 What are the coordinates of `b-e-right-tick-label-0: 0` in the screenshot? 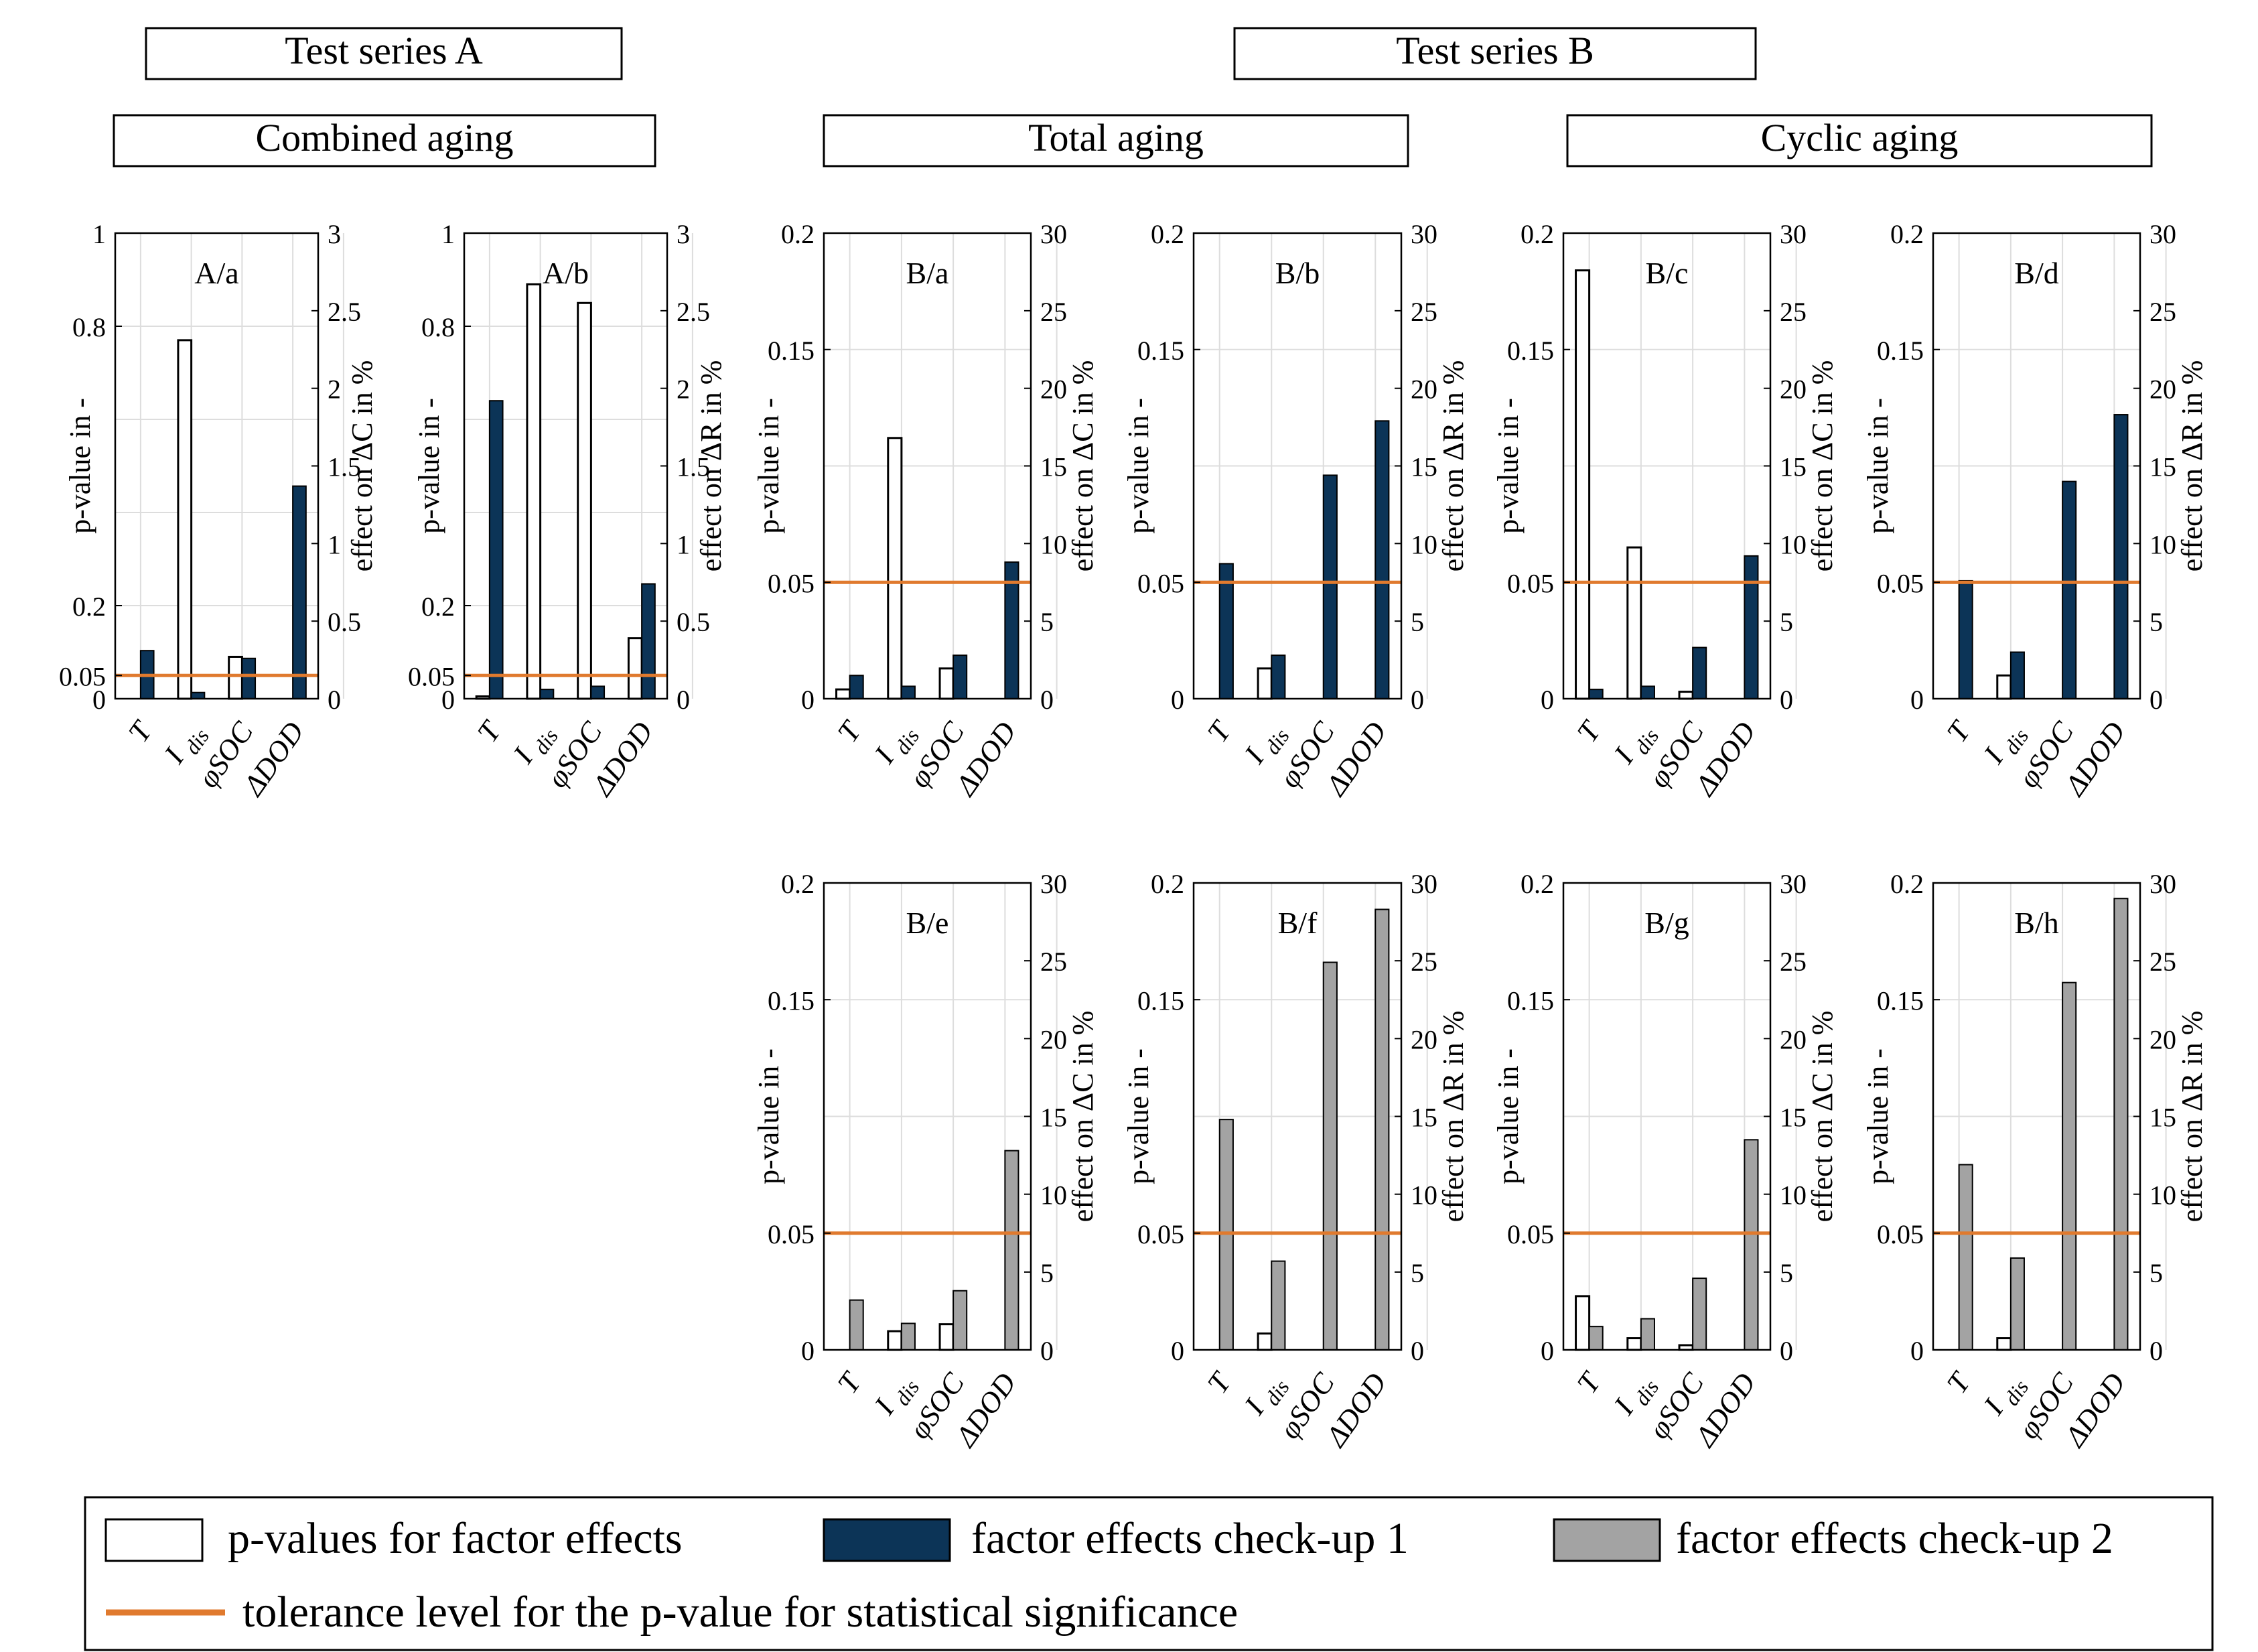 It's located at (1047, 1351).